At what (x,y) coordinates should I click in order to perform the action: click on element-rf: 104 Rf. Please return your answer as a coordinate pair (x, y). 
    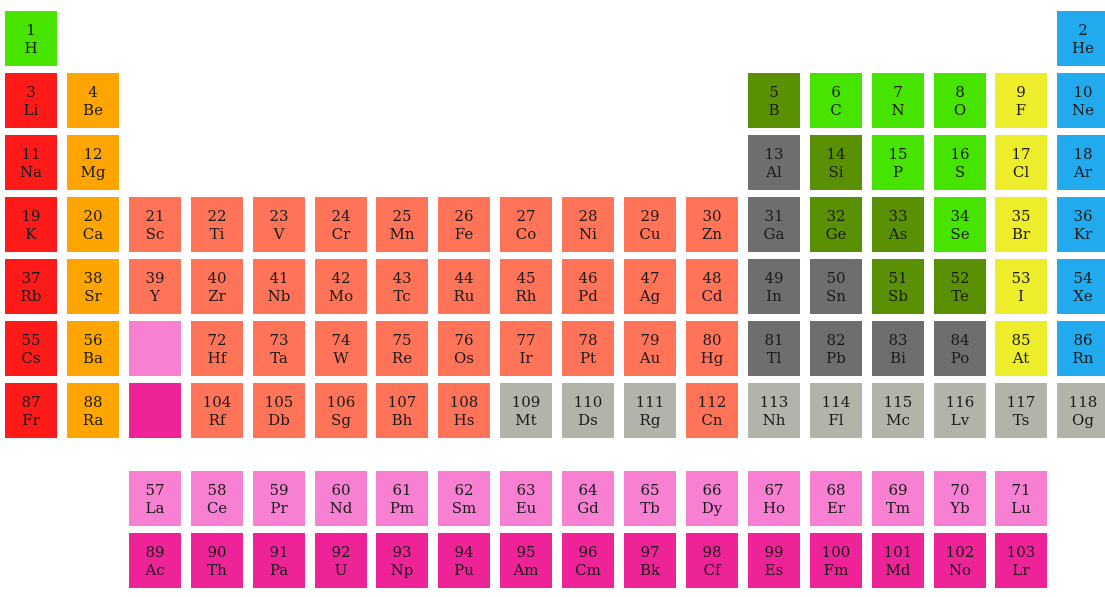
    Looking at the image, I should click on (217, 410).